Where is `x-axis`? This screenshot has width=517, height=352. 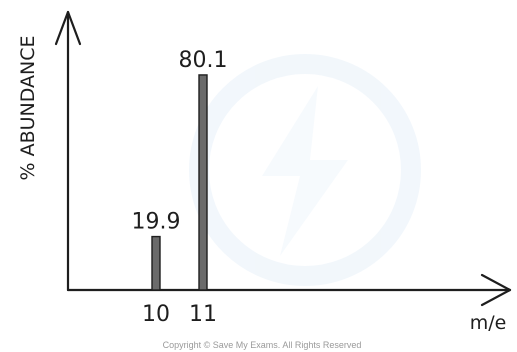
x-axis is located at coordinates (289, 290).